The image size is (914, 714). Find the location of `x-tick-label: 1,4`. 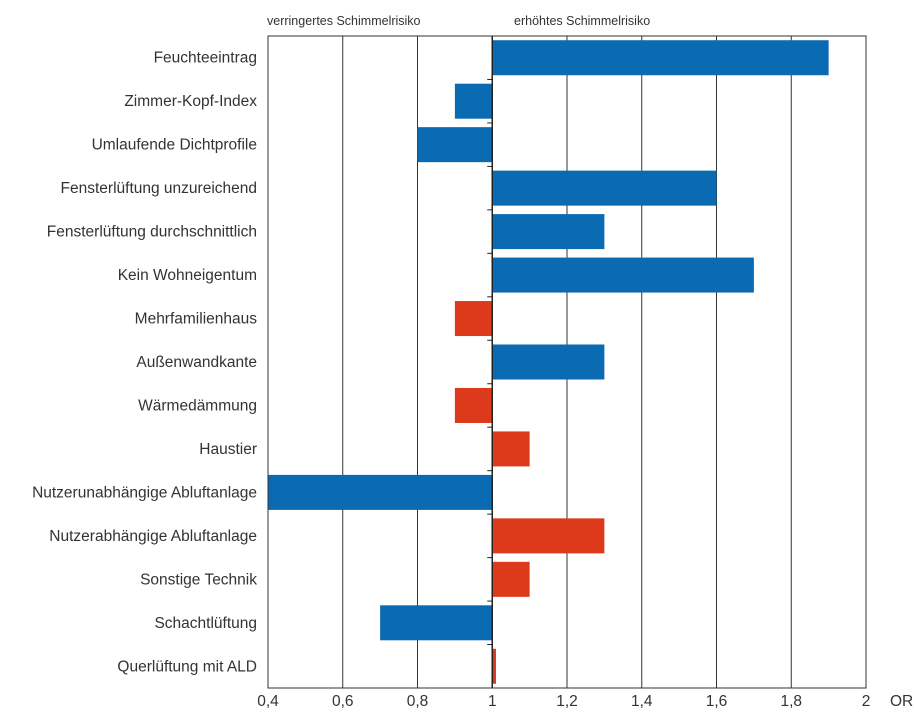

x-tick-label: 1,4 is located at coordinates (642, 701).